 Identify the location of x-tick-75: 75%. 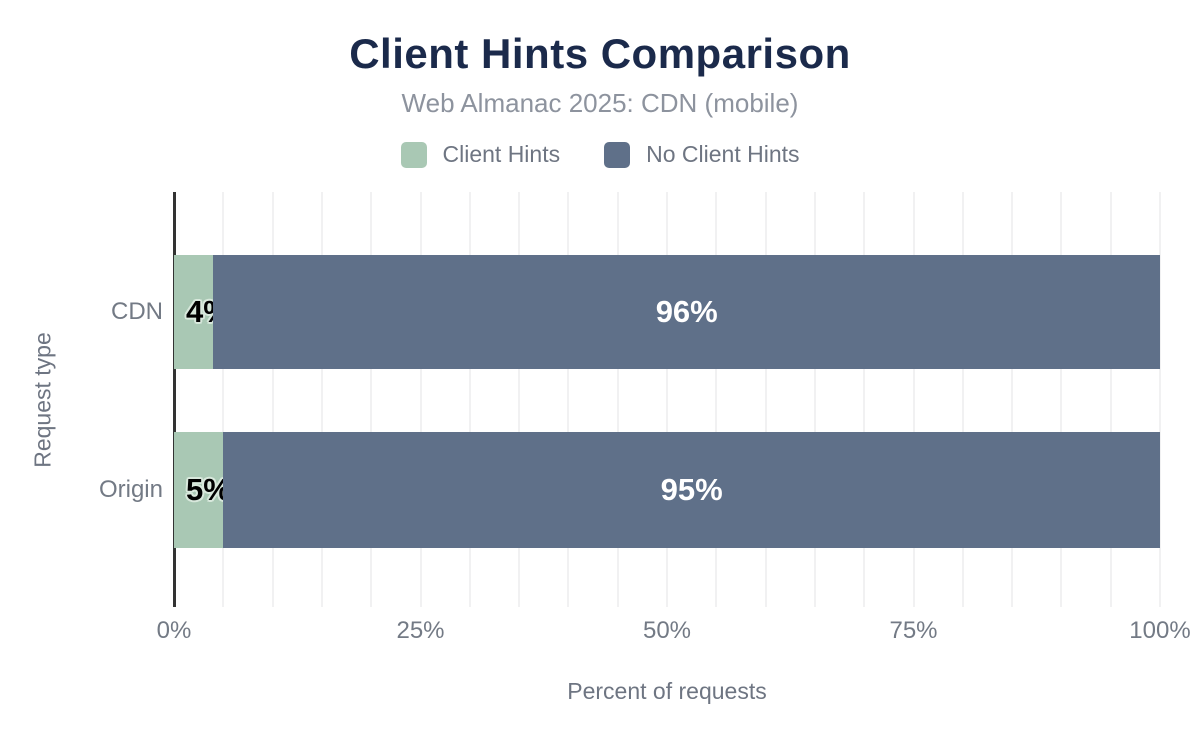
(913, 630).